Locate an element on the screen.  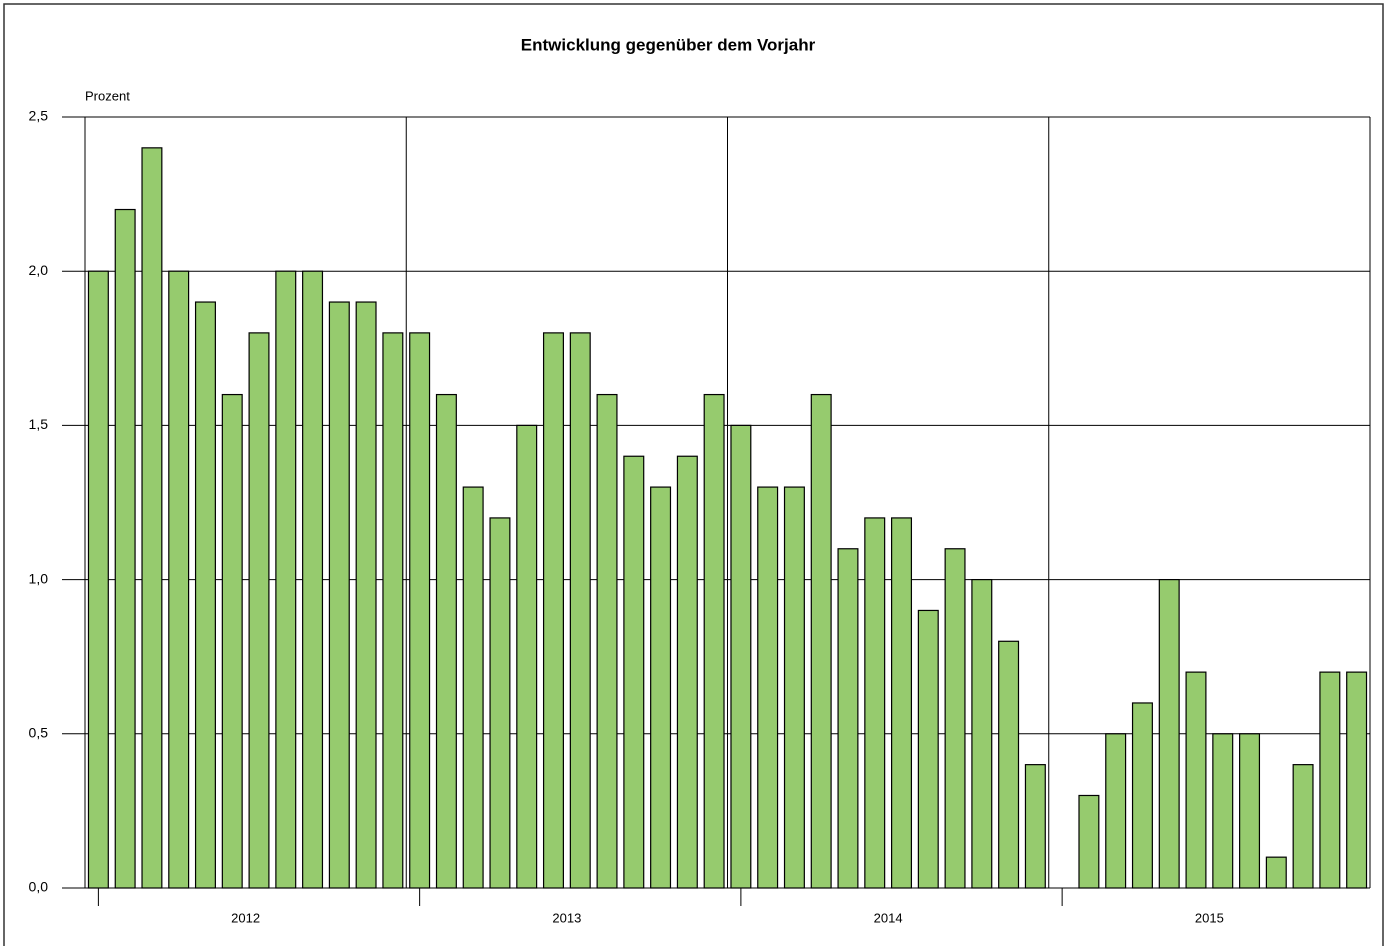
y-axis-label: Prozent is located at coordinates (107, 95).